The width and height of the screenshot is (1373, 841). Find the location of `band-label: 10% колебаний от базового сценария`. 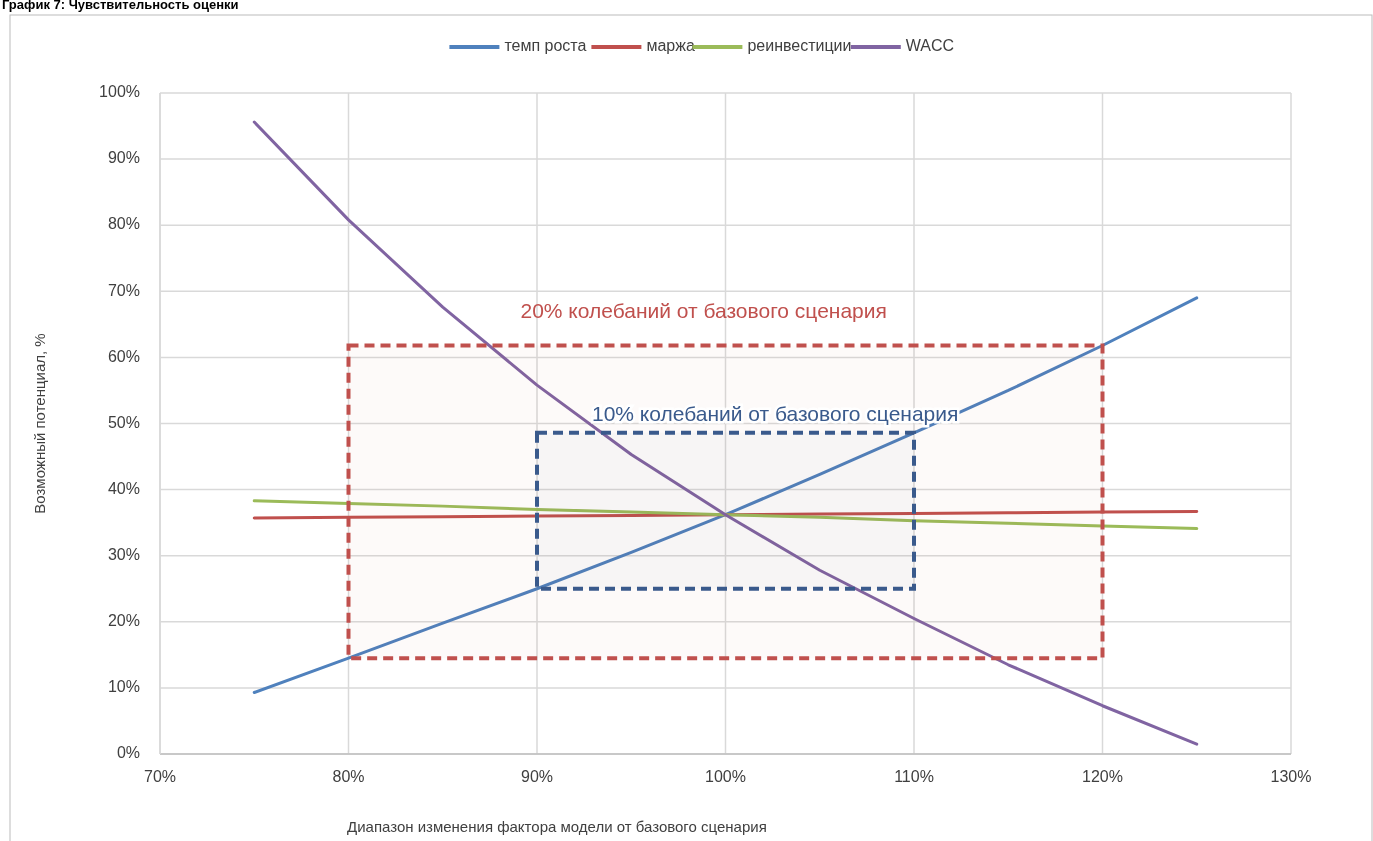

band-label: 10% колебаний от базового сценария is located at coordinates (775, 413).